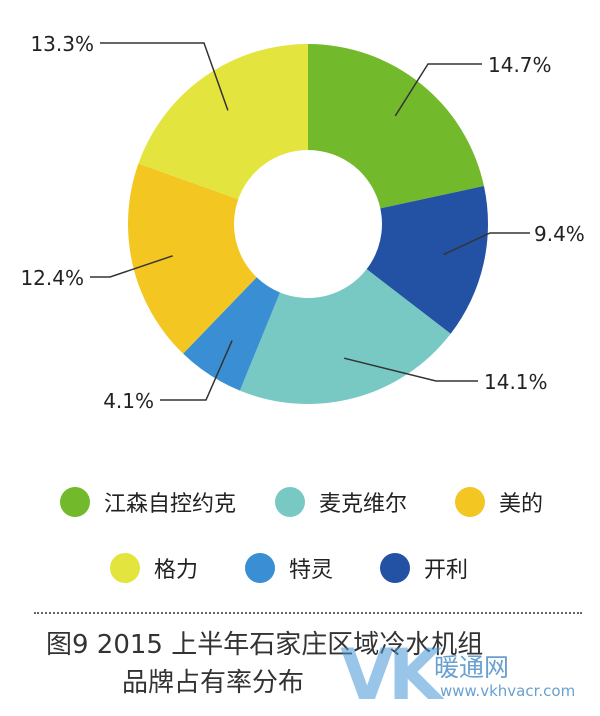  I want to click on legend-item-midea: 美的, so click(499, 502).